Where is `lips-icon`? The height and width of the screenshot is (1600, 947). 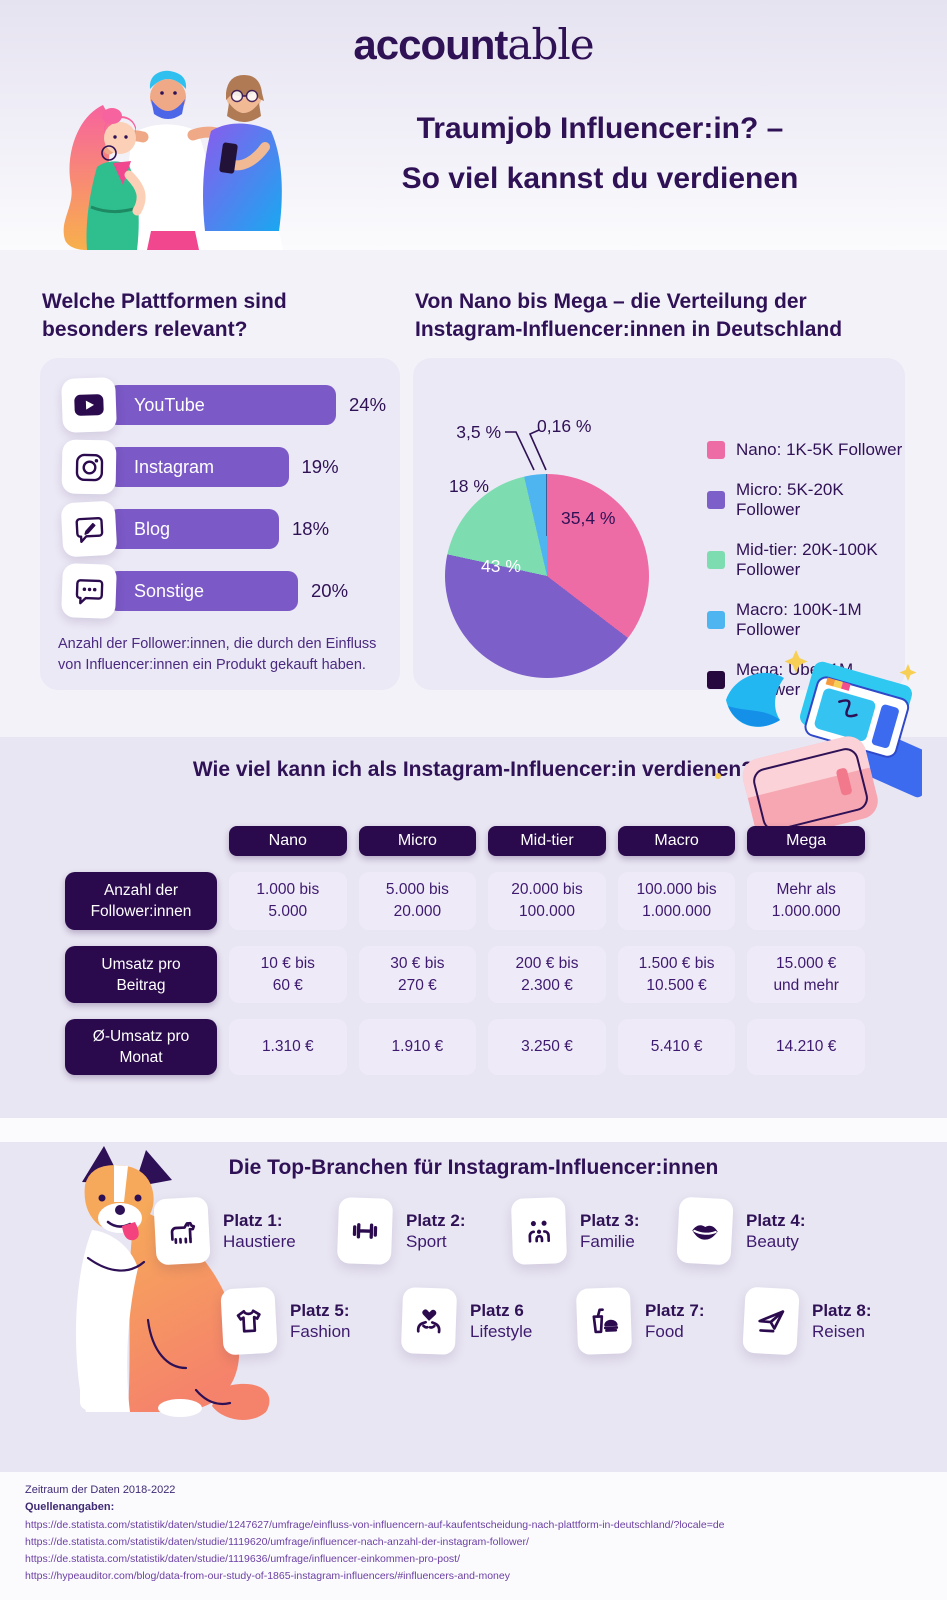 lips-icon is located at coordinates (705, 1231).